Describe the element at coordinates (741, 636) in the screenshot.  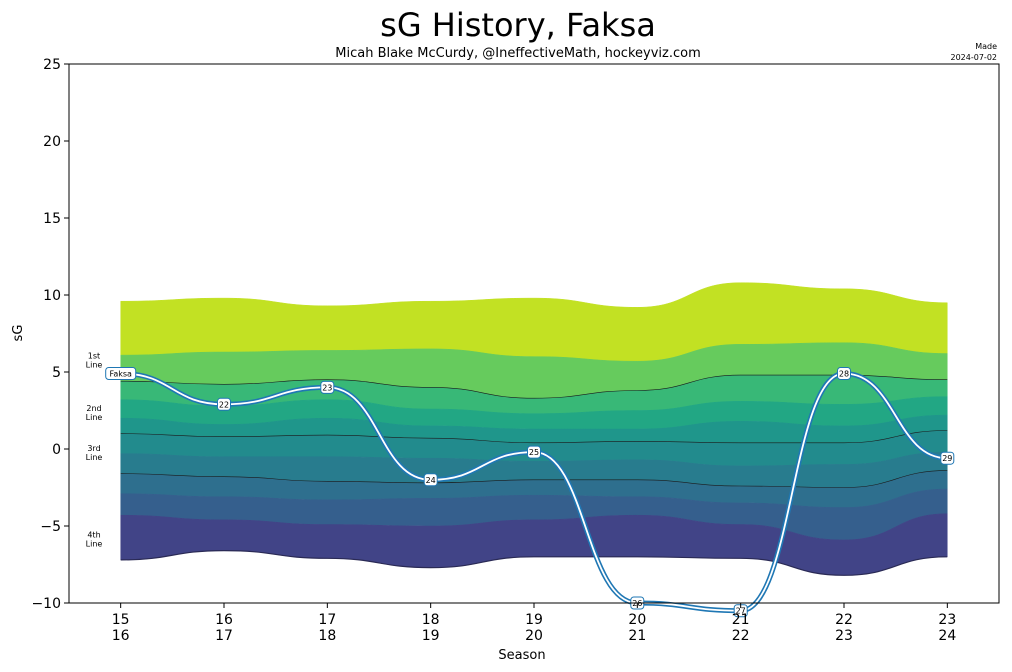
I see `x-tick-label-bottom: 22` at that location.